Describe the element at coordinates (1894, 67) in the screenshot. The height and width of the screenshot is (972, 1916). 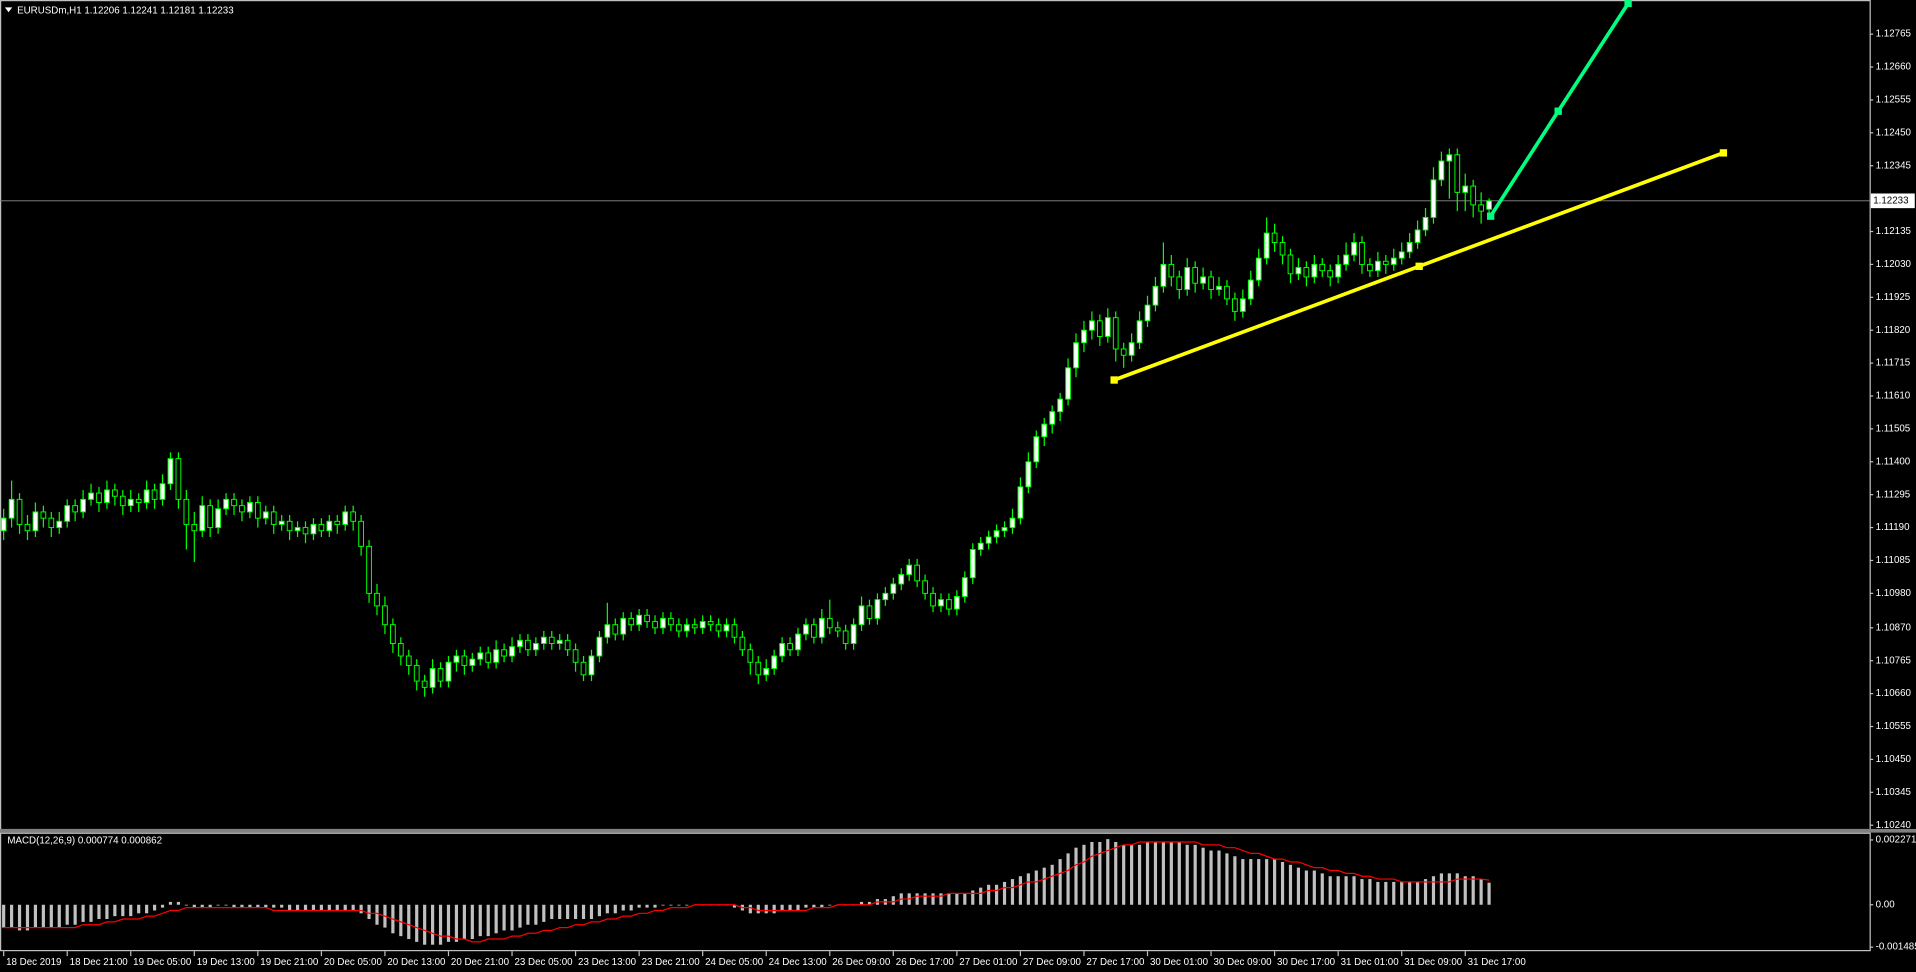
I see `y-tick-label: 1.12660` at that location.